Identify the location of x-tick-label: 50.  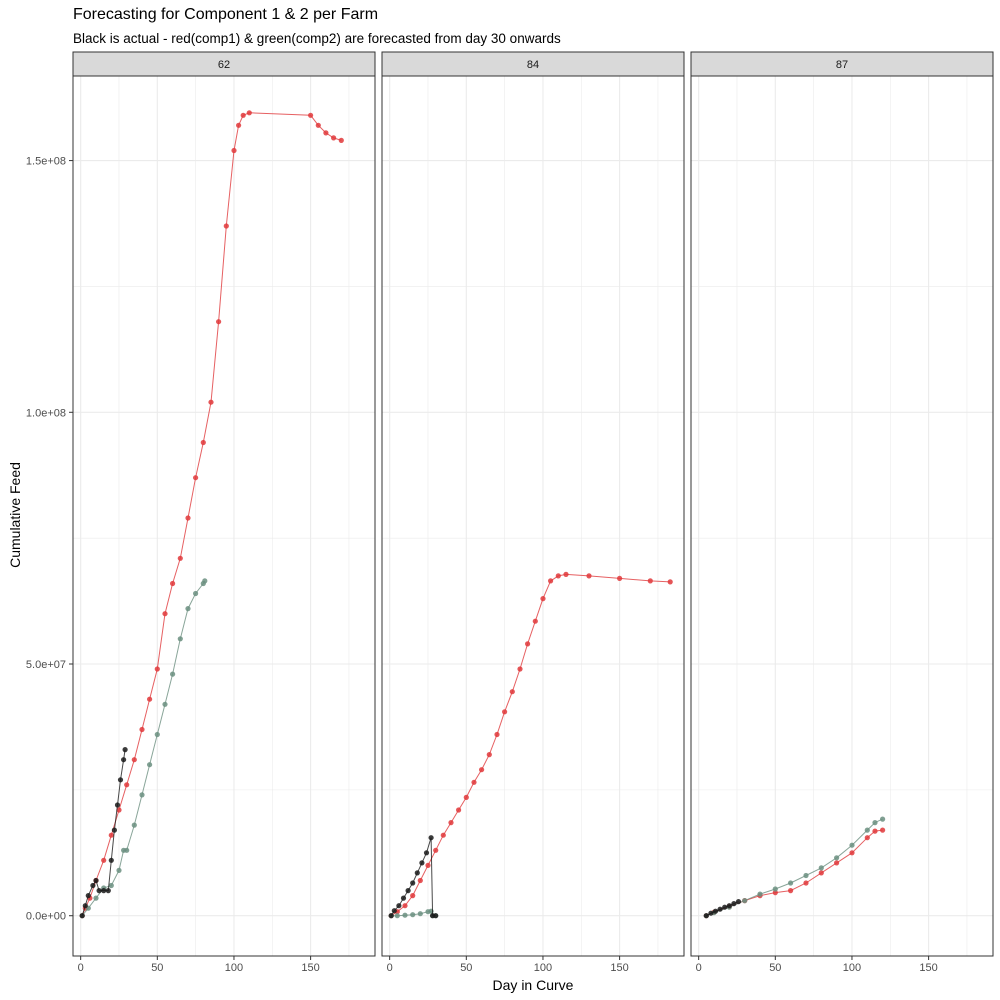
(466, 968).